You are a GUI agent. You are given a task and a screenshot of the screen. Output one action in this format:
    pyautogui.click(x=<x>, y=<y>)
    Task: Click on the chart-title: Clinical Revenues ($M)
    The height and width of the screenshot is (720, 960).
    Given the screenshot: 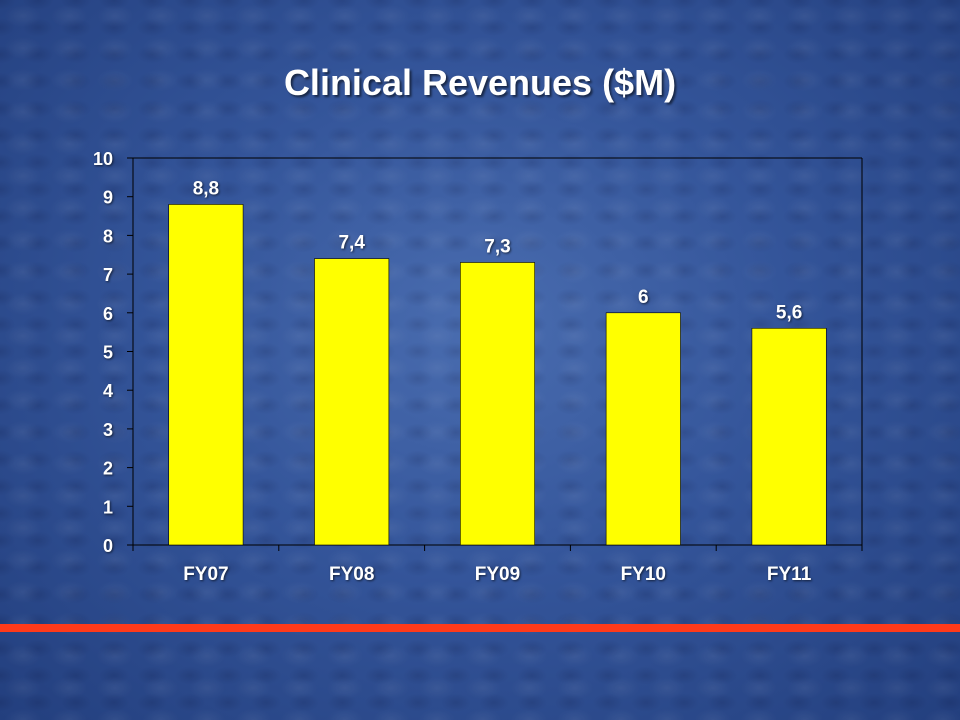 What is the action you would take?
    pyautogui.click(x=480, y=82)
    